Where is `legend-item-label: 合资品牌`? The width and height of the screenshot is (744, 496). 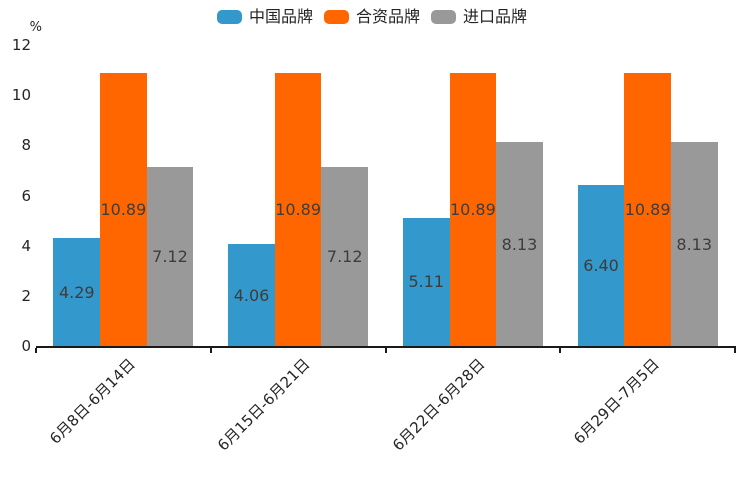 legend-item-label: 合资品牌 is located at coordinates (387, 16).